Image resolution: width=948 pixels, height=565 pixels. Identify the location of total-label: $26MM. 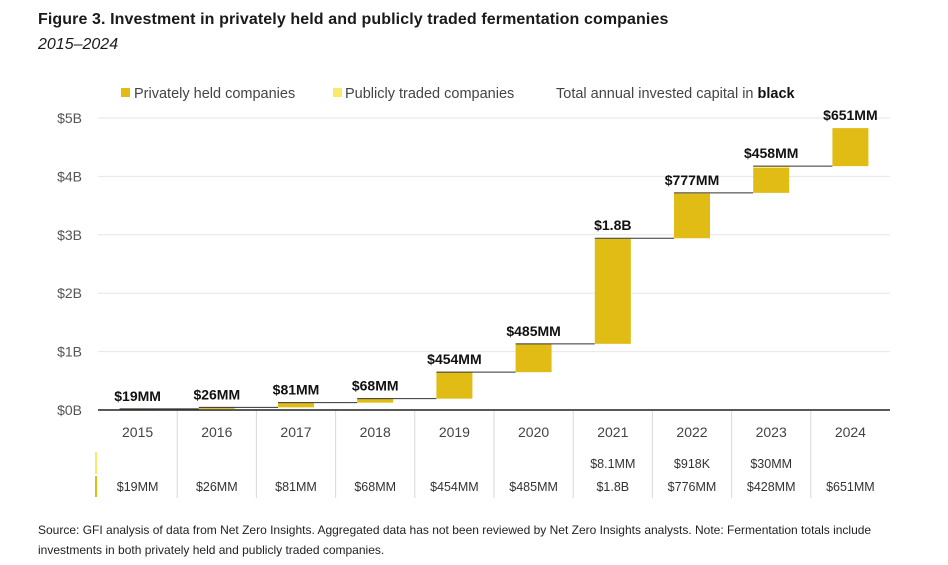
(216, 394).